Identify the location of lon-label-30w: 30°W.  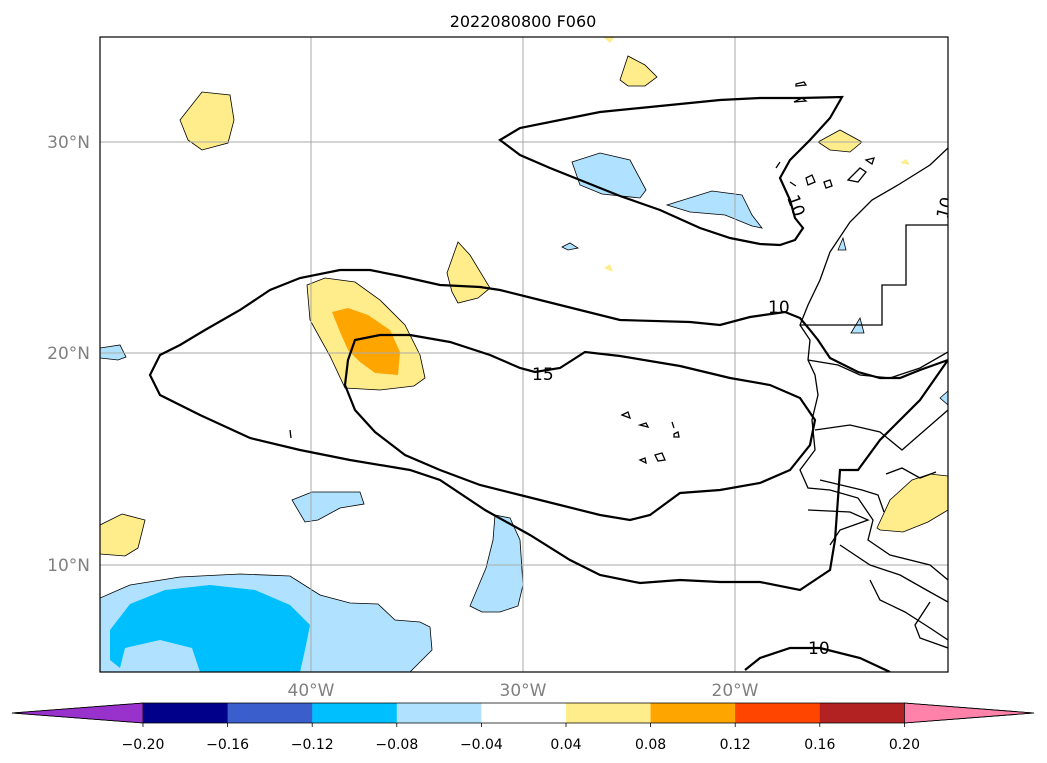
(523, 691).